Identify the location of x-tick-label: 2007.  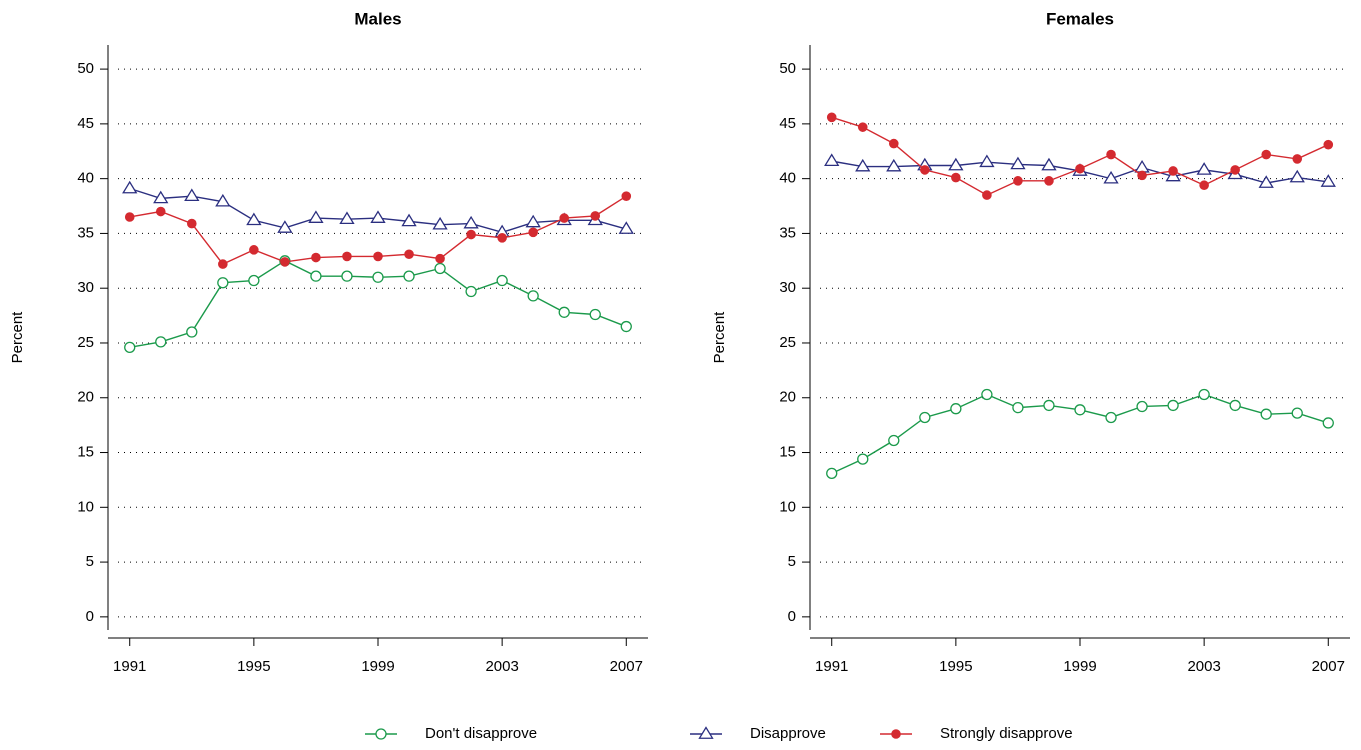
(626, 666).